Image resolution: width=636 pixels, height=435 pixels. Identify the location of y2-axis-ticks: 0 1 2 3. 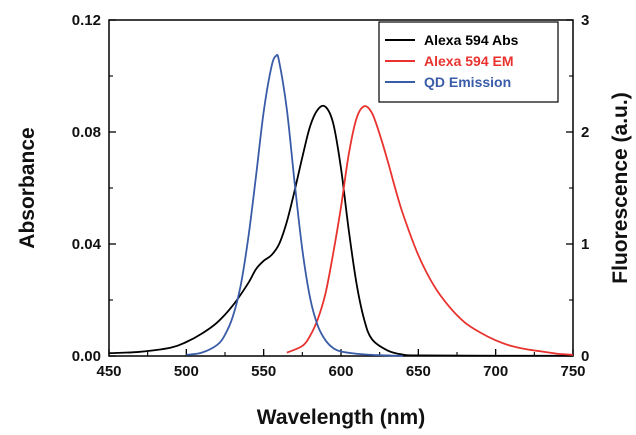
(577, 188).